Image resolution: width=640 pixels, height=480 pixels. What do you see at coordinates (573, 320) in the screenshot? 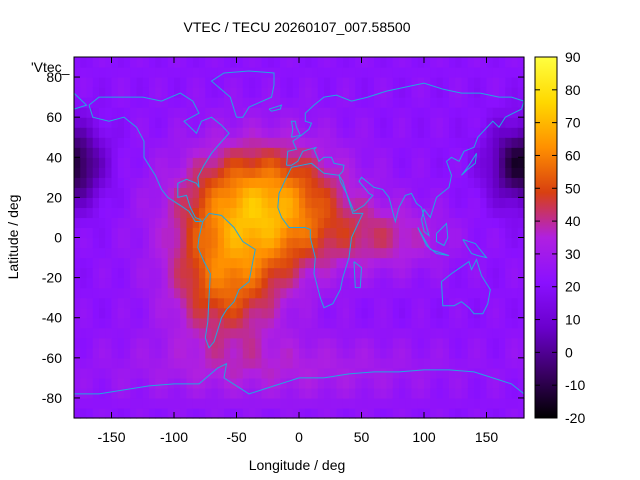
I see `colorbar-tick-label: 10` at bounding box center [573, 320].